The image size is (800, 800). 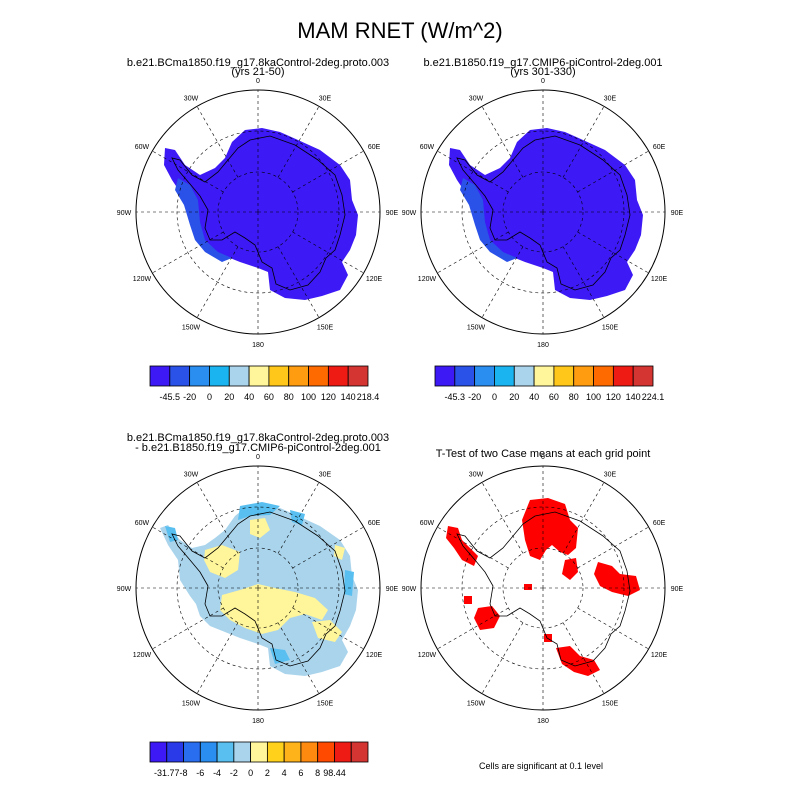 What do you see at coordinates (217, 773) in the screenshot?
I see `colorbar-label: -4` at bounding box center [217, 773].